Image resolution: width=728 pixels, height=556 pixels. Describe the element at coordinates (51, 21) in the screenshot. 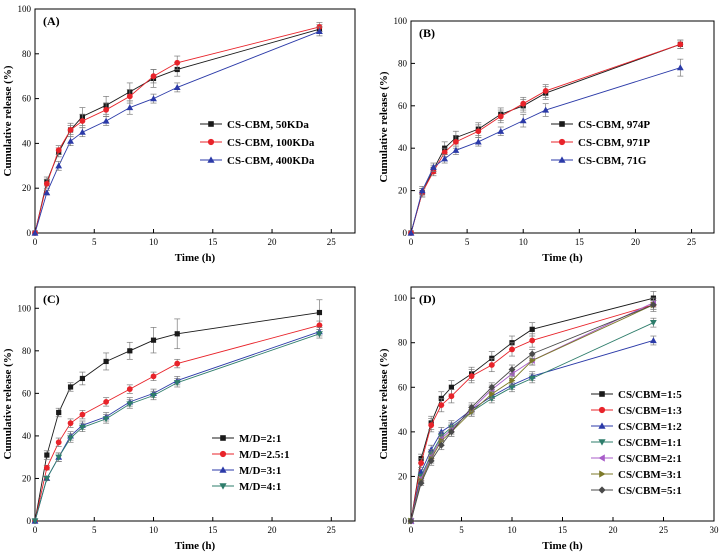

I see `panel-label: (A)` at that location.